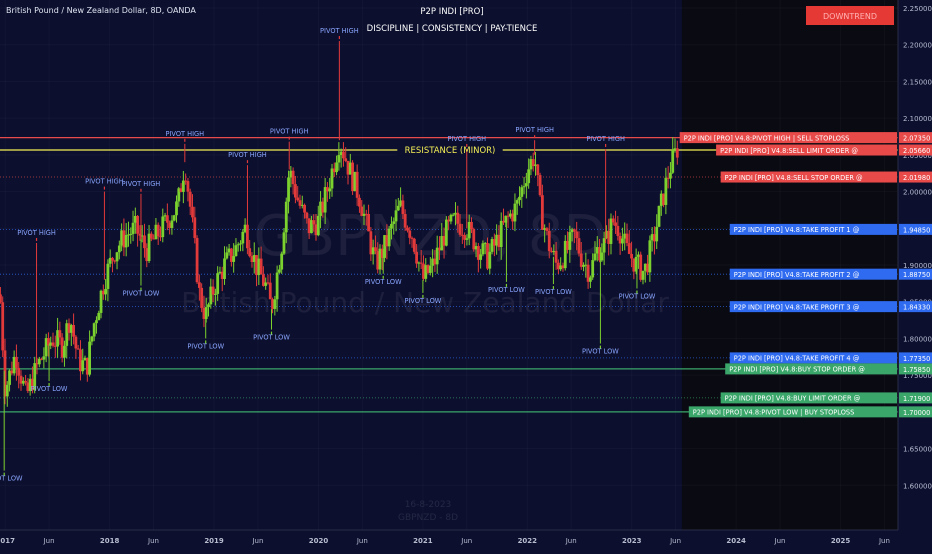  What do you see at coordinates (917, 82) in the screenshot?
I see `price-tick-label: 2.15000` at bounding box center [917, 82].